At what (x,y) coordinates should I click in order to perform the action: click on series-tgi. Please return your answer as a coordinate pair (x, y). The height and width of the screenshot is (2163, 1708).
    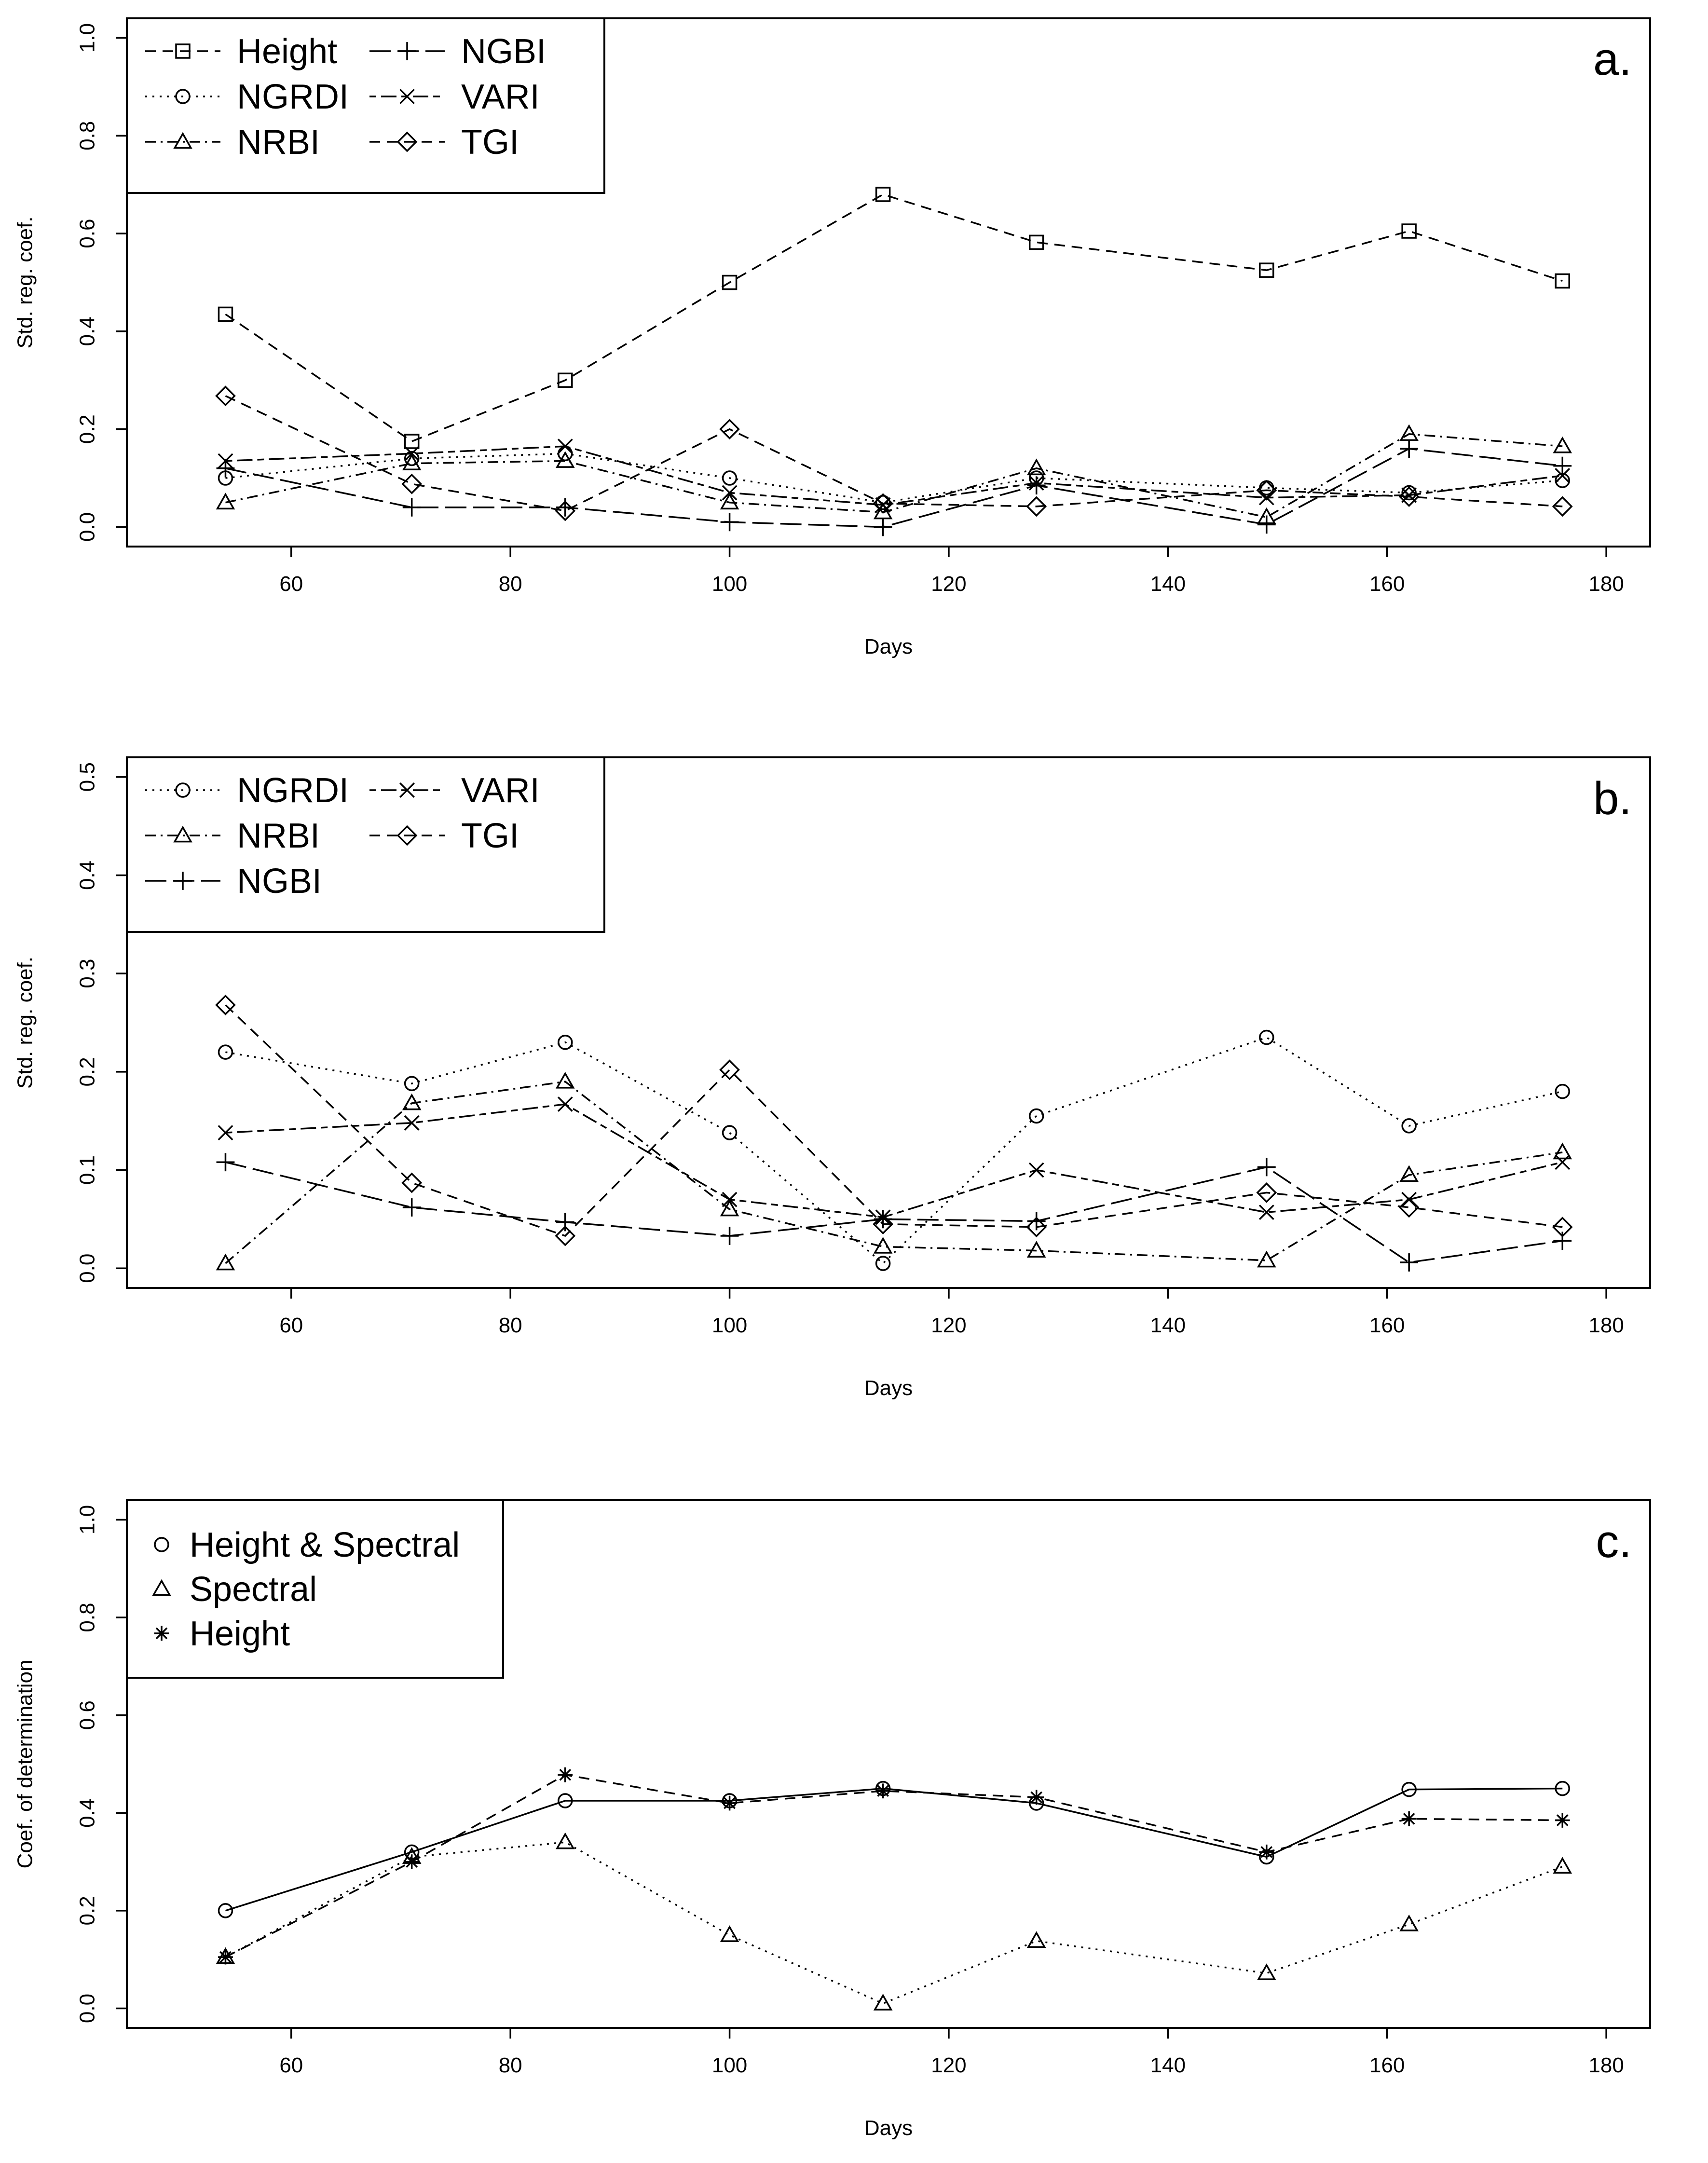
    Looking at the image, I should click on (894, 453).